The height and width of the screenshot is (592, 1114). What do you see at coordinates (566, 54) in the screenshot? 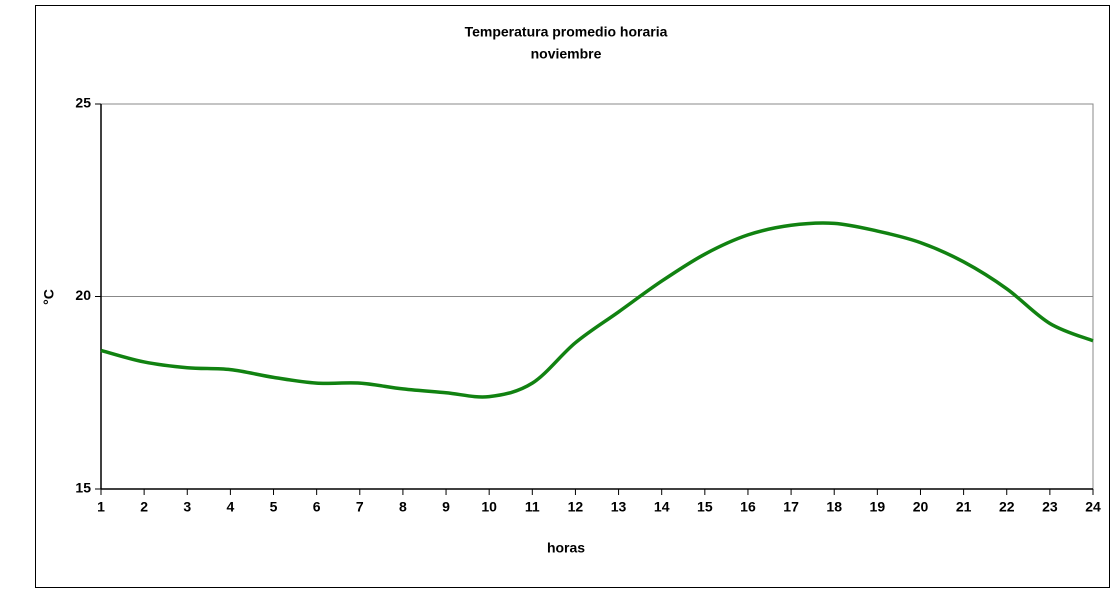
I see `chart-subtitle: noviembre` at bounding box center [566, 54].